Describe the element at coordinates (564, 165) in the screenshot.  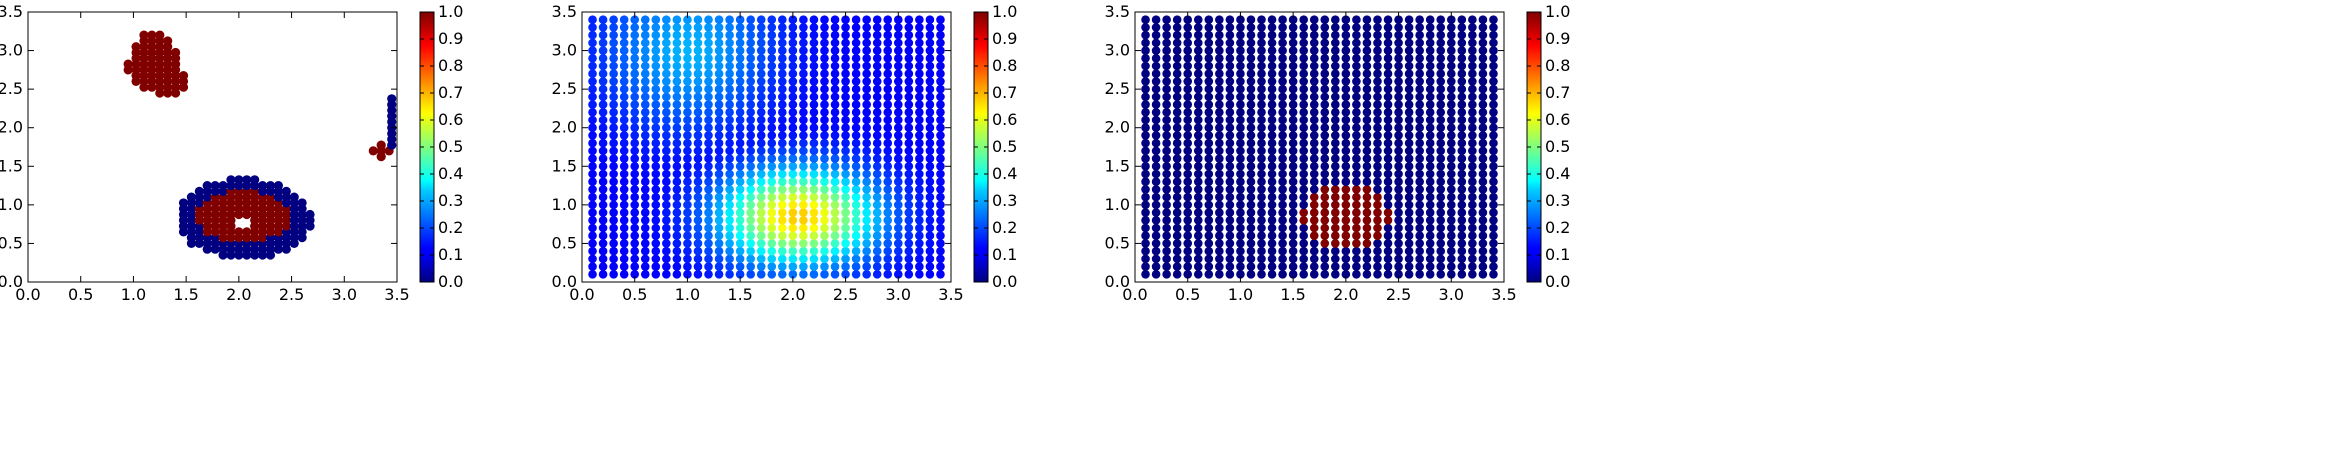
I see `y-tick-label: 1.5` at that location.